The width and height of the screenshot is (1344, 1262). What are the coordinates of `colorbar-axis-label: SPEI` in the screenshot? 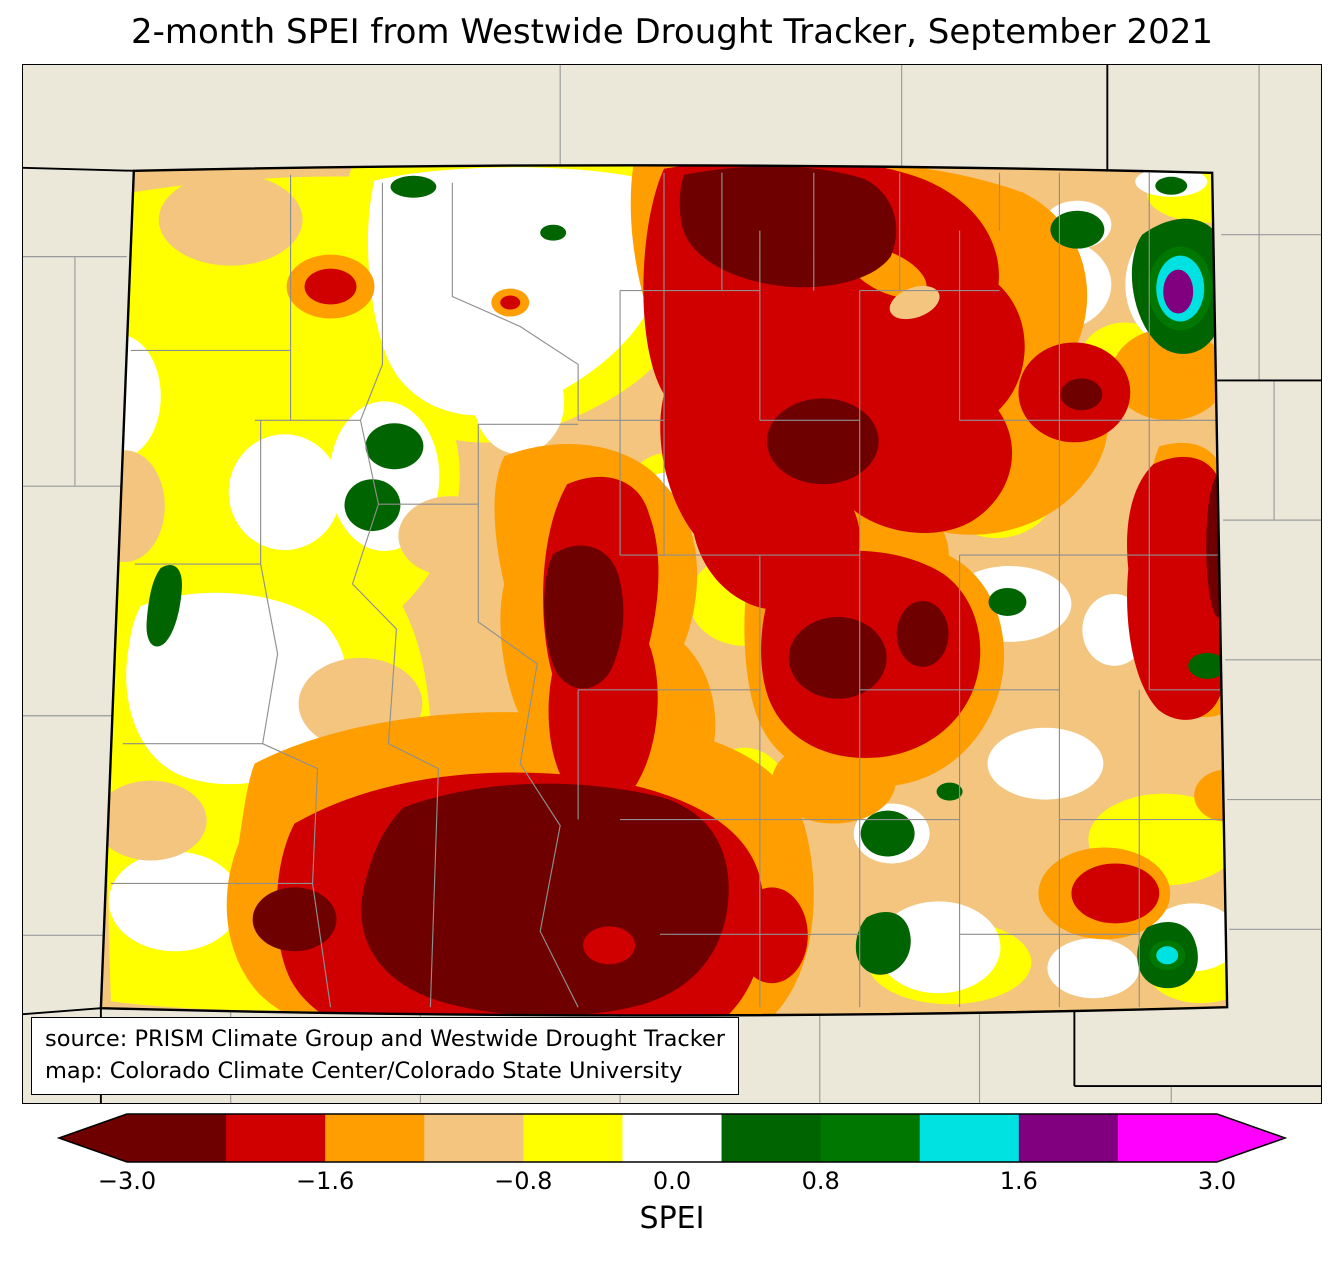 It's located at (672, 1218).